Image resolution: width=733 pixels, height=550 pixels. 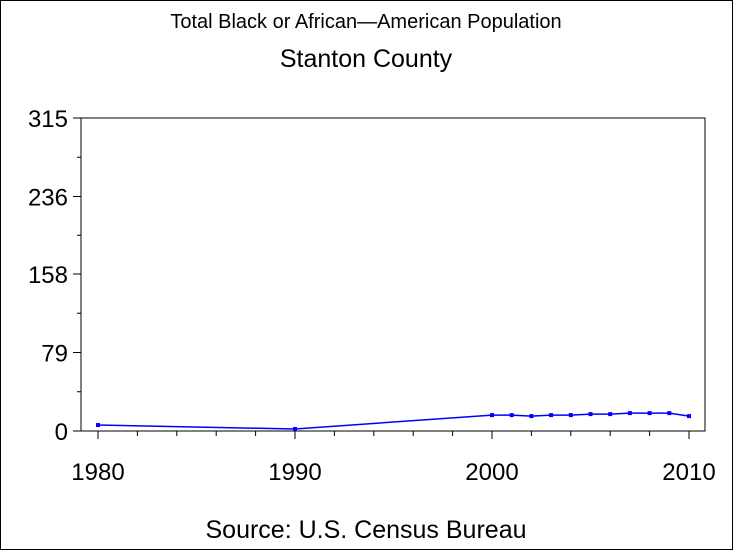 I want to click on y-tick-label: 158, so click(x=48, y=275).